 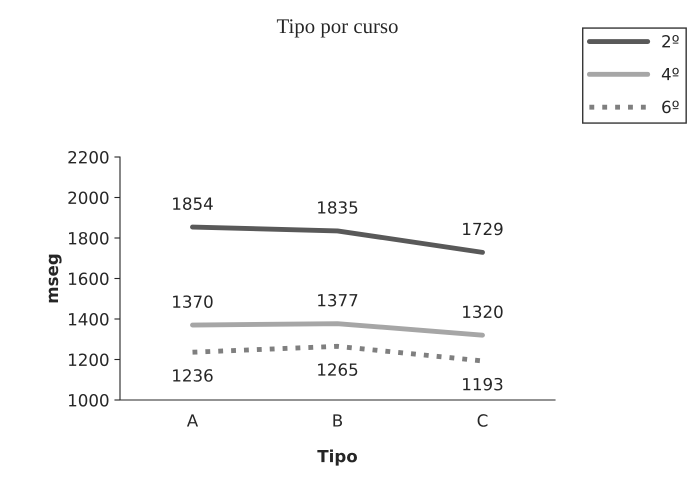 What do you see at coordinates (193, 375) in the screenshot?
I see `data-label: 1236` at bounding box center [193, 375].